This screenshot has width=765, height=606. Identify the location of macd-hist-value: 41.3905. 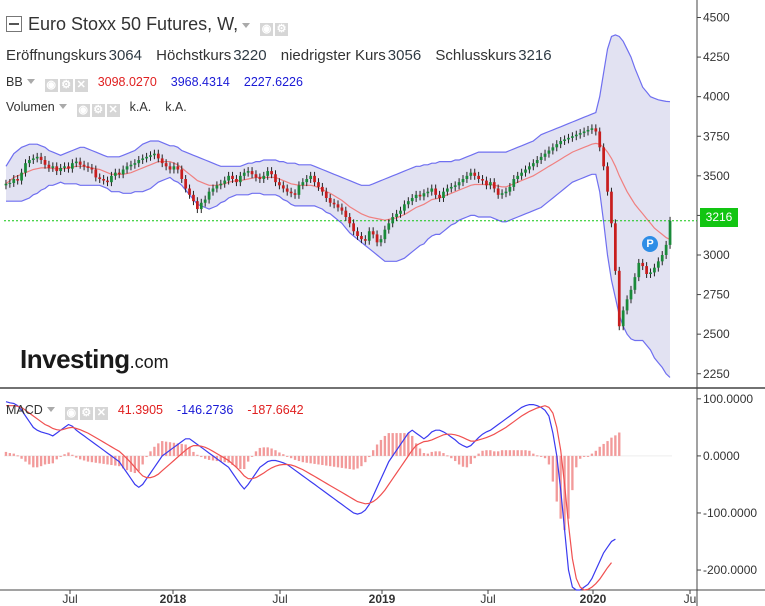
(140, 410).